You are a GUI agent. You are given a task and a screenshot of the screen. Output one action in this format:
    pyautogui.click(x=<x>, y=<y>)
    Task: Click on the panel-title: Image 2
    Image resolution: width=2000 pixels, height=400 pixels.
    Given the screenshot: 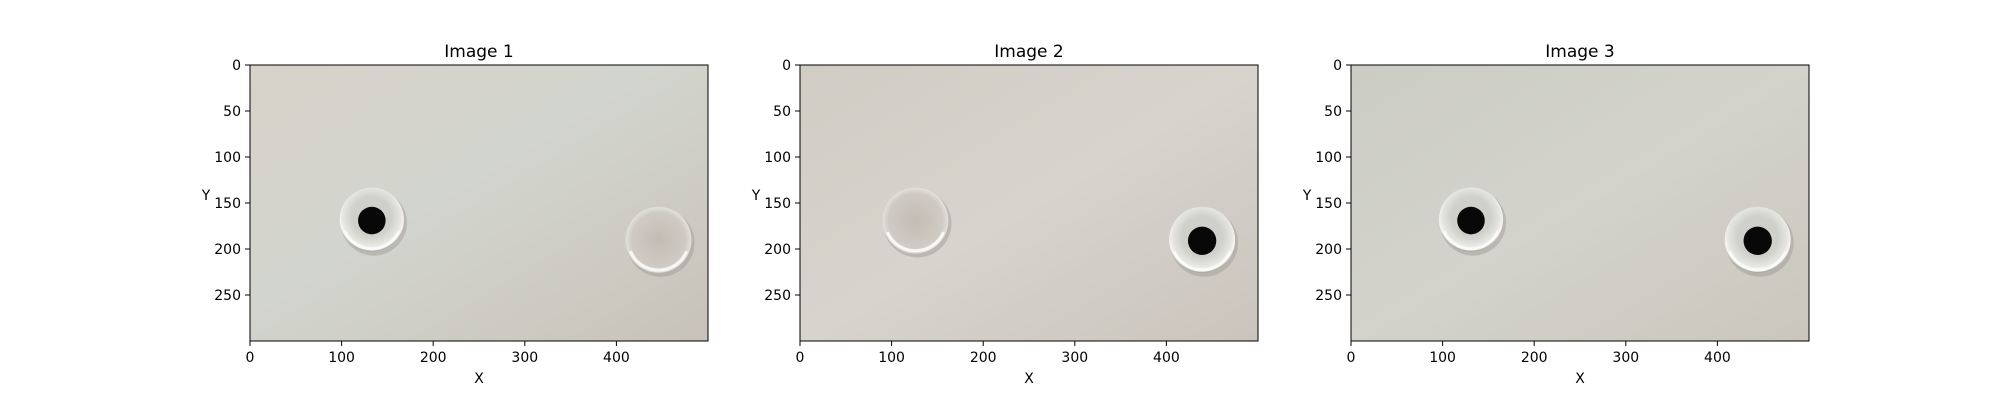 What is the action you would take?
    pyautogui.click(x=1028, y=52)
    